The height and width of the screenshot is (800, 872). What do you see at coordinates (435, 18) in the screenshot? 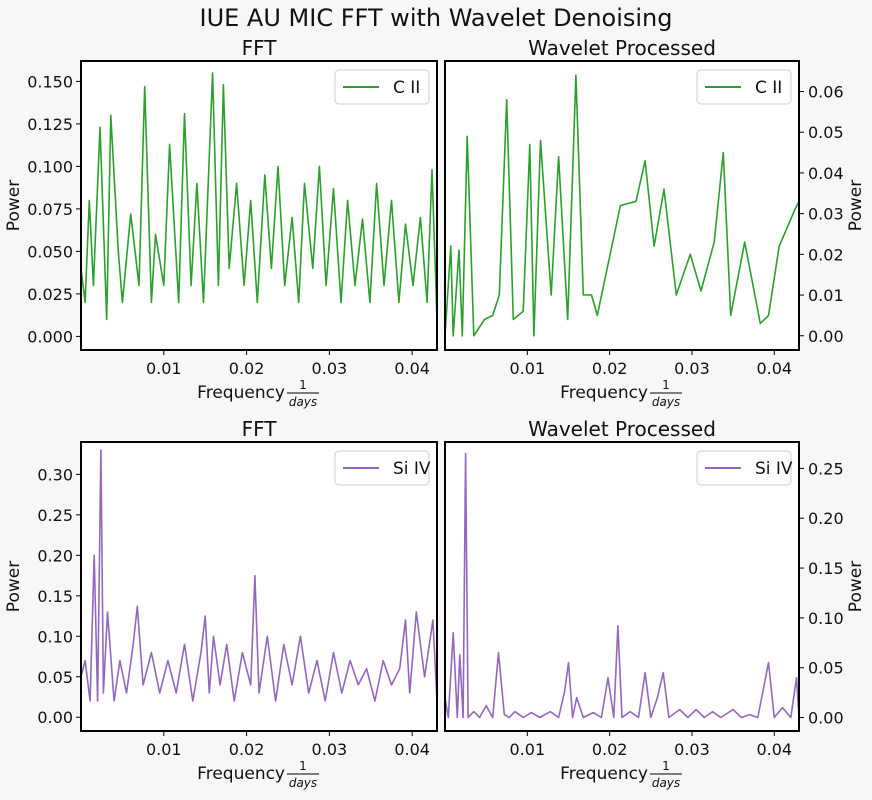
I see `figure-title: IUE AU MIC FFT with Wavelet Denoising` at bounding box center [435, 18].